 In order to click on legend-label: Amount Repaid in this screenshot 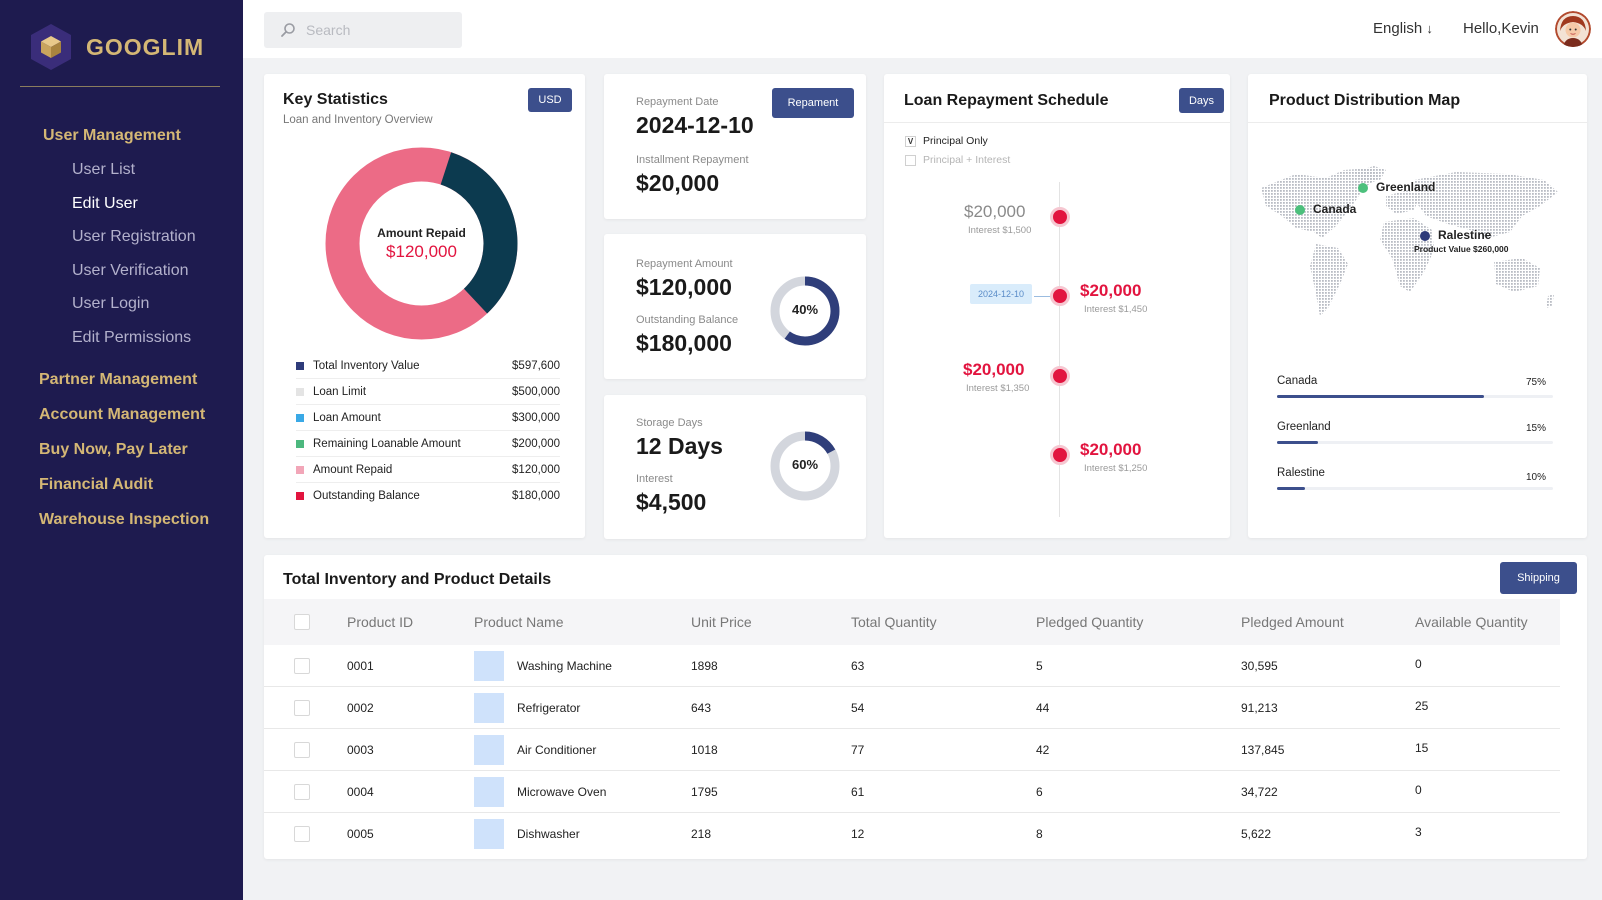, I will do `click(353, 469)`.